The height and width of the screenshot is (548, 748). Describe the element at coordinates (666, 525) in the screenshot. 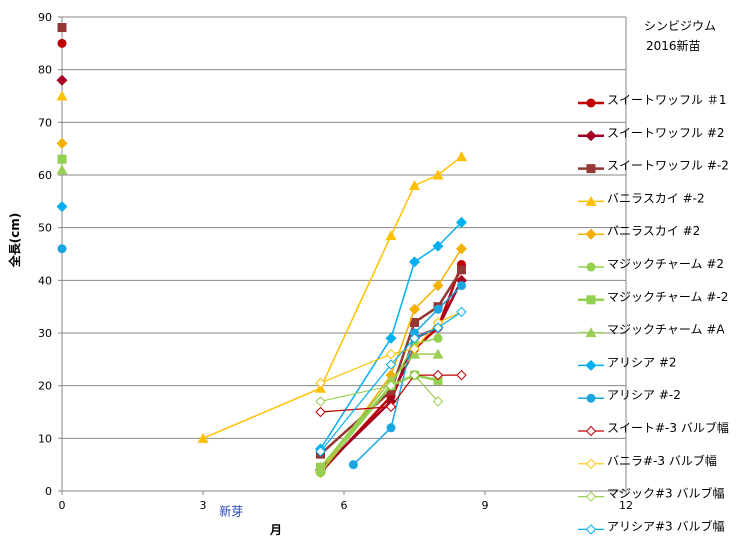

I see `legend-label: アリシア#3 バルブ幅` at that location.